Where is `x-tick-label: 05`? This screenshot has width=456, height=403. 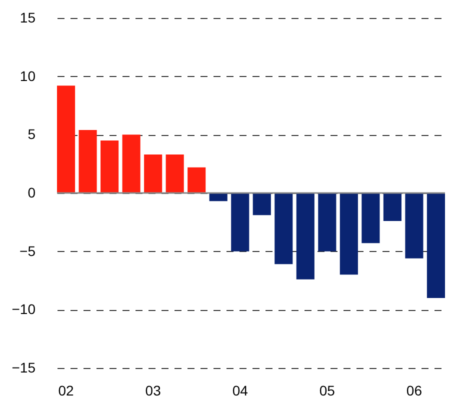 x-tick-label: 05 is located at coordinates (327, 390).